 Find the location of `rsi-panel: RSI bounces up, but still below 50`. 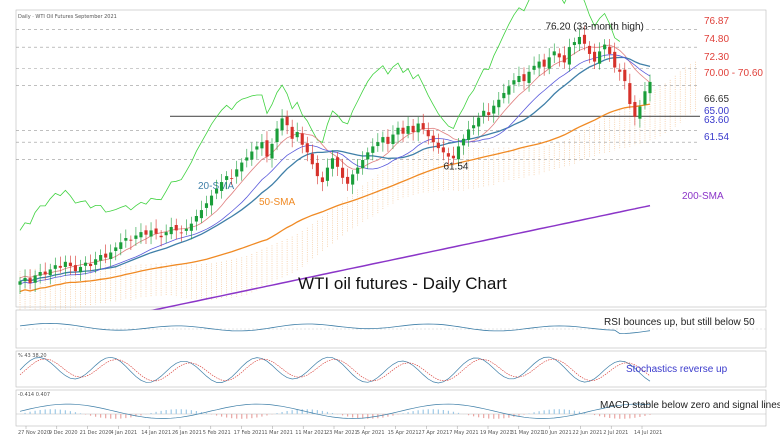

rsi-panel: RSI bounces up, but still below 50 is located at coordinates (391, 329).